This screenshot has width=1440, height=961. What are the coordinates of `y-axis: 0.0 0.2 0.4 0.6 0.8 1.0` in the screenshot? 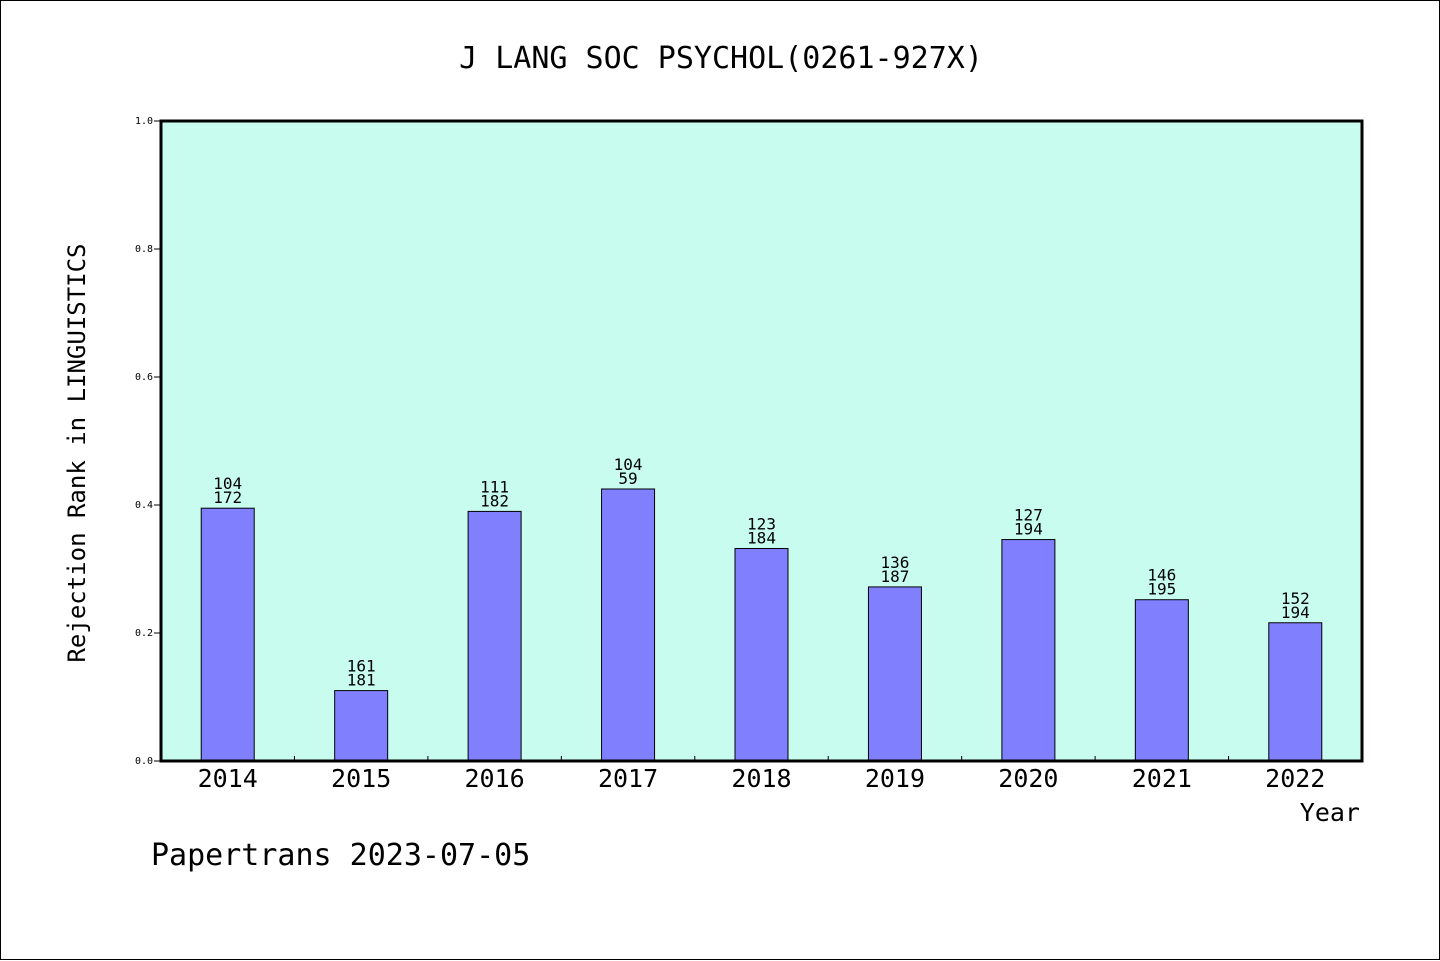 It's located at (148, 441).